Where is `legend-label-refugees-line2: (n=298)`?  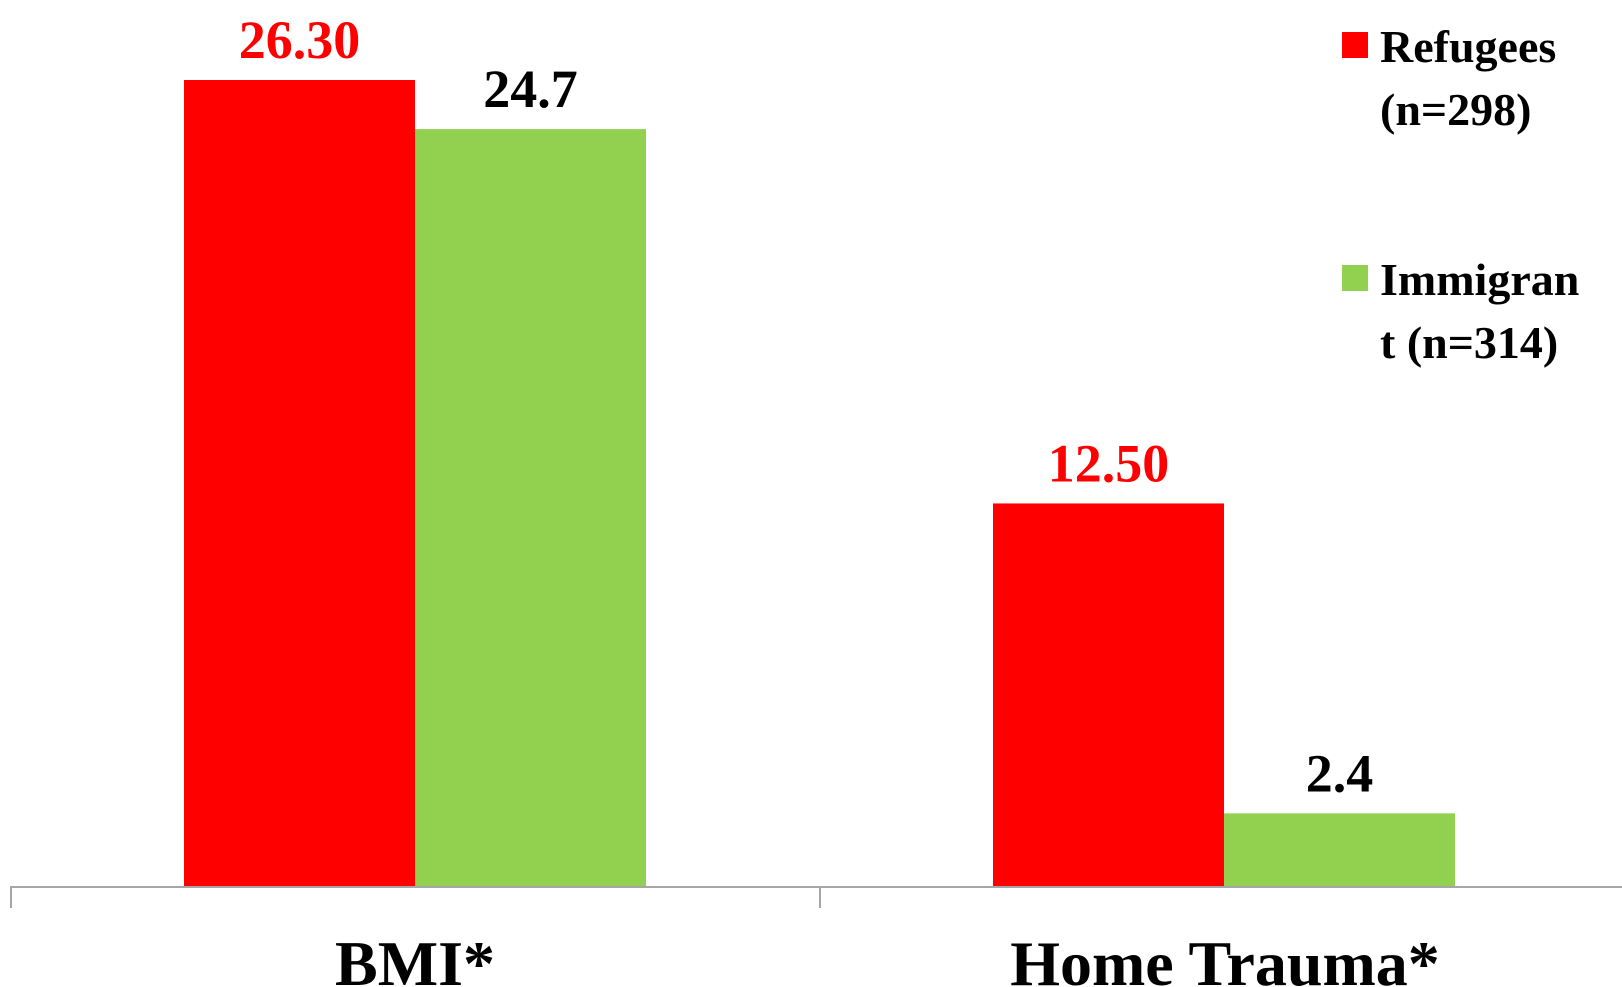
legend-label-refugees-line2: (n=298) is located at coordinates (1455, 109).